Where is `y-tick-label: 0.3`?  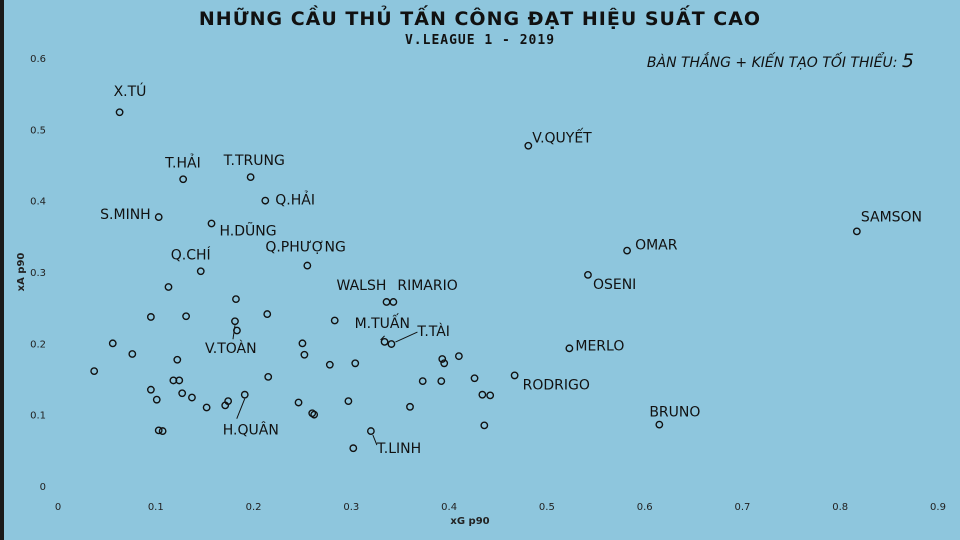
y-tick-label: 0.3 is located at coordinates (38, 273).